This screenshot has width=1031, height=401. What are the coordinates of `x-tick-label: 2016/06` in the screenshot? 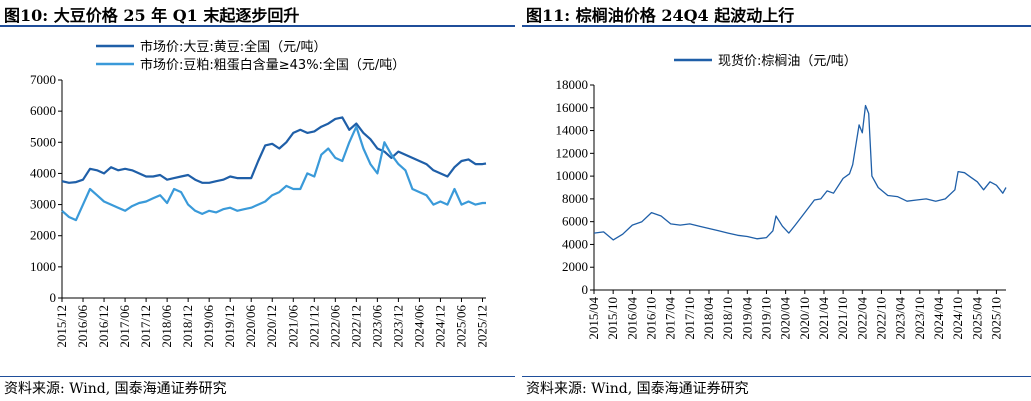 It's located at (82, 326).